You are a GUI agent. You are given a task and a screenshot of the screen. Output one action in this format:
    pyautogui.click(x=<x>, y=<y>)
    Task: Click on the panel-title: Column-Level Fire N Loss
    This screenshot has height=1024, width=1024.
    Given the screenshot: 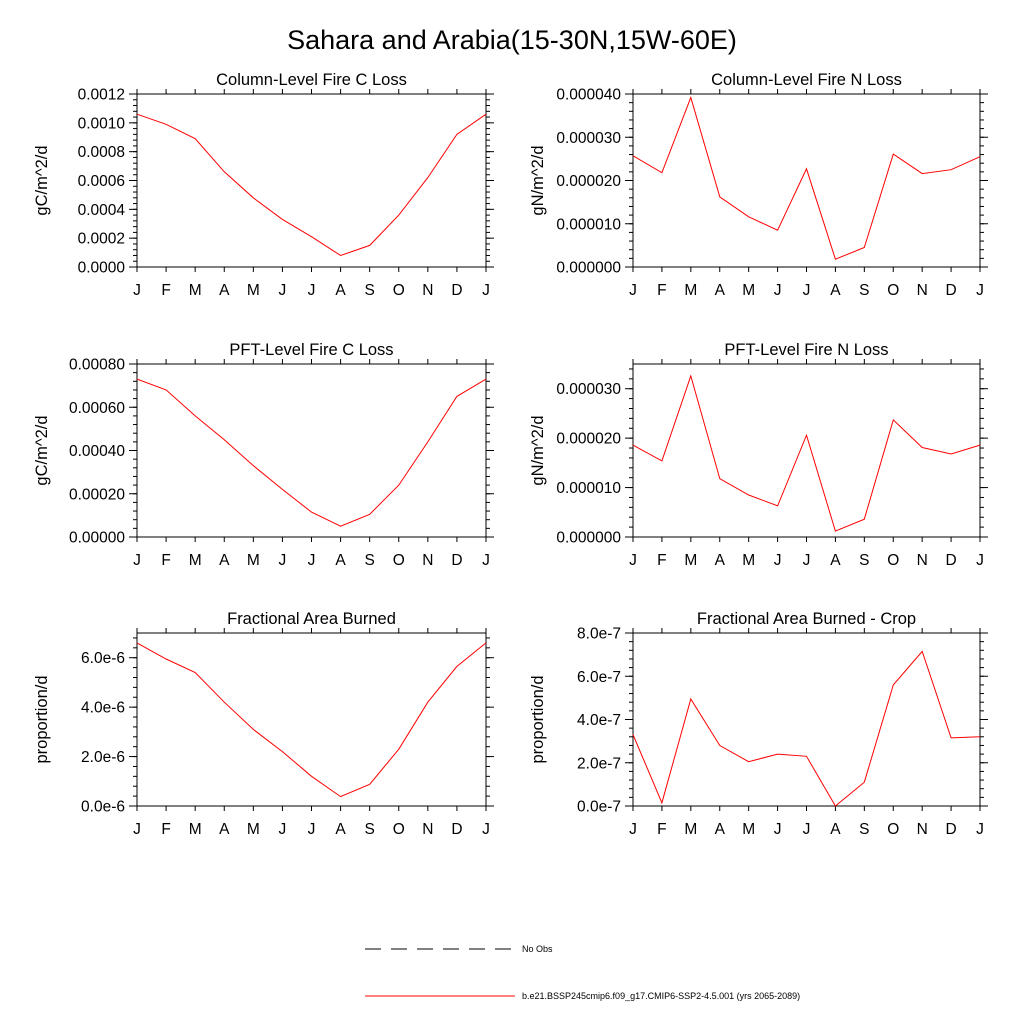 What is the action you would take?
    pyautogui.click(x=806, y=80)
    